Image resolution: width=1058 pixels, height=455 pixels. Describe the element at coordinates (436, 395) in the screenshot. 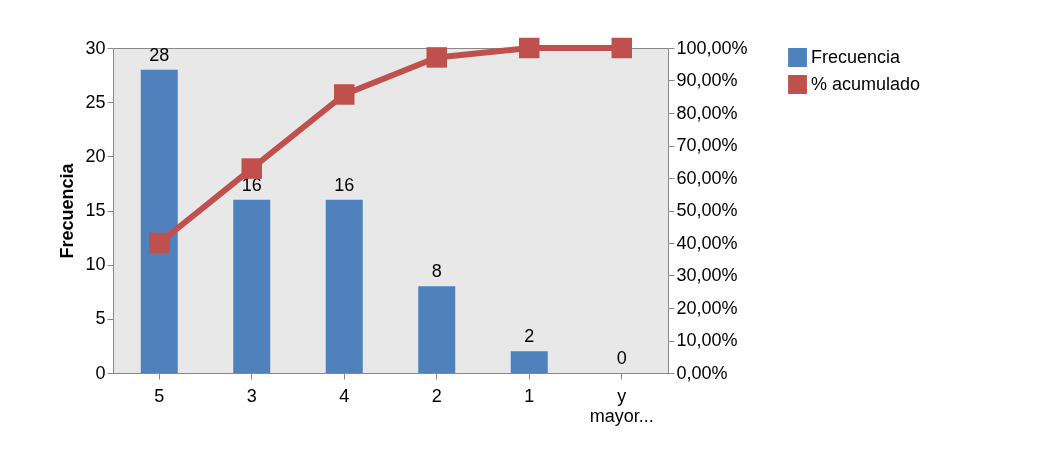

I see `x-tick-label: 2` at that location.